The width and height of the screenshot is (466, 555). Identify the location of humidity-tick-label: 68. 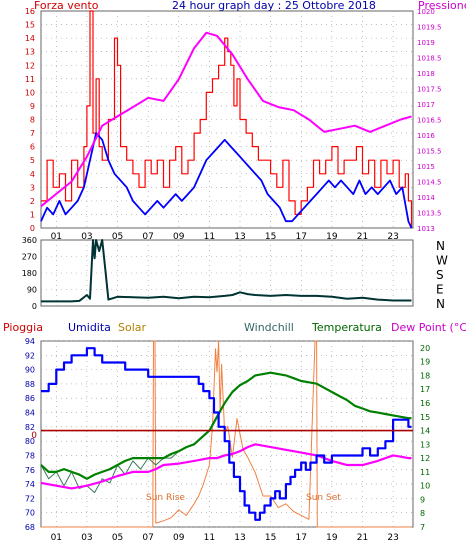
(30, 527).